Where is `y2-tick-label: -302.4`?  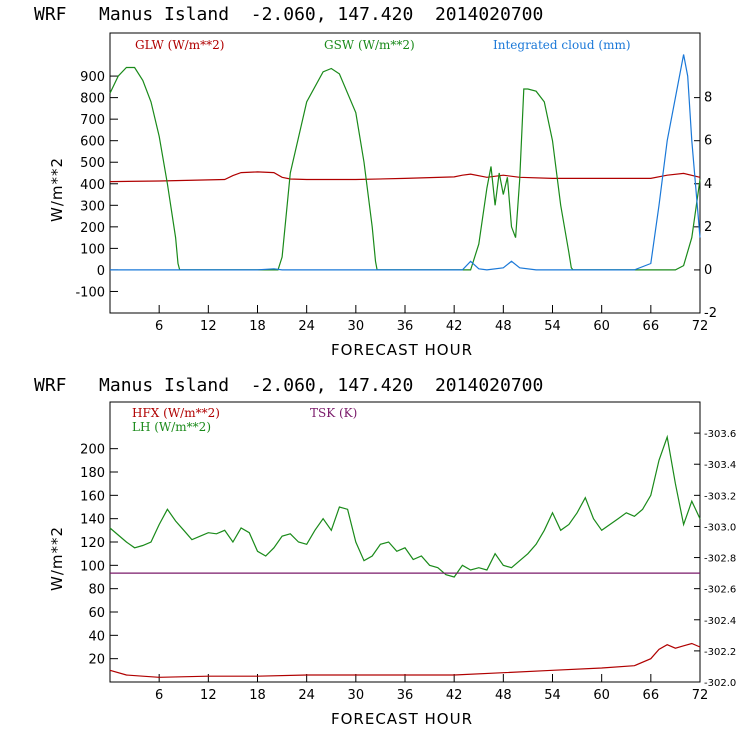 y2-tick-label: -302.4 is located at coordinates (720, 621).